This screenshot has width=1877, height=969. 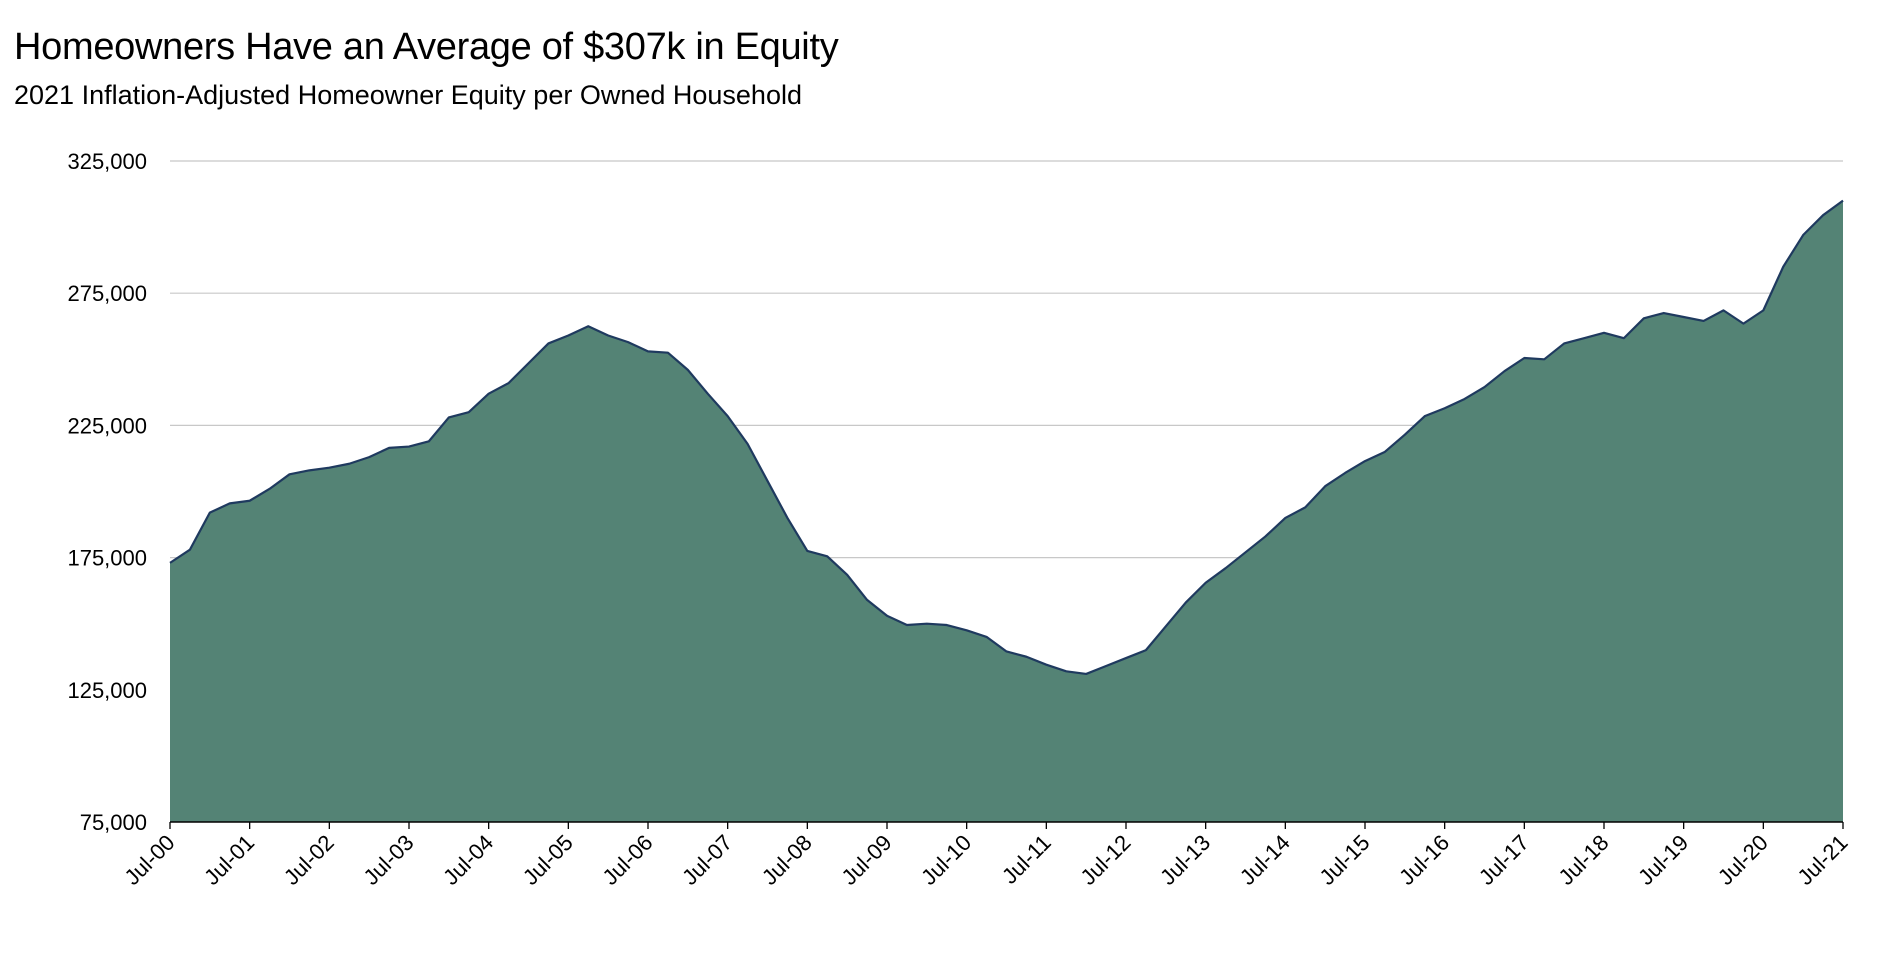 I want to click on x-tick-label: Jul-16, so click(x=1424, y=860).